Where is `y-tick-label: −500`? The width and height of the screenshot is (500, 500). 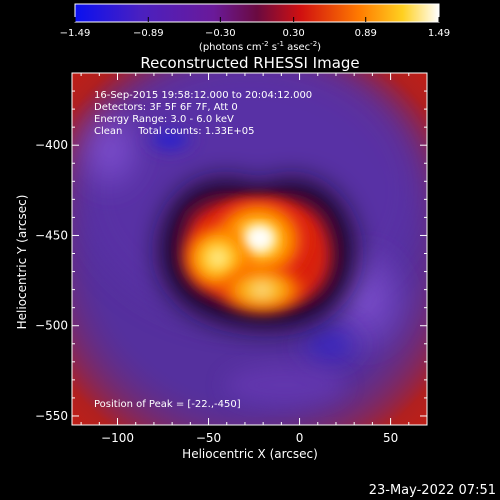 y-tick-label: −500 is located at coordinates (51, 326).